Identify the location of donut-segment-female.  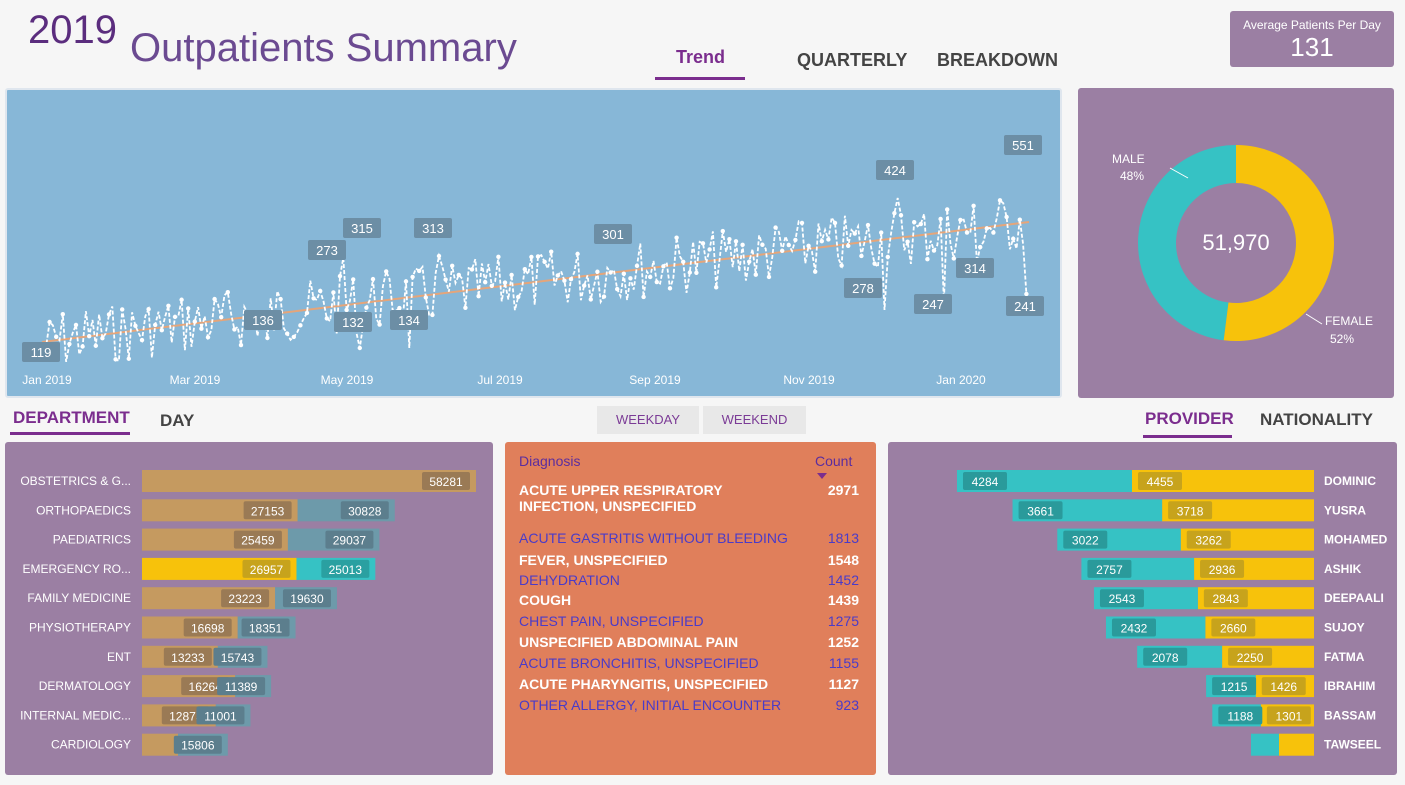
(1279, 243).